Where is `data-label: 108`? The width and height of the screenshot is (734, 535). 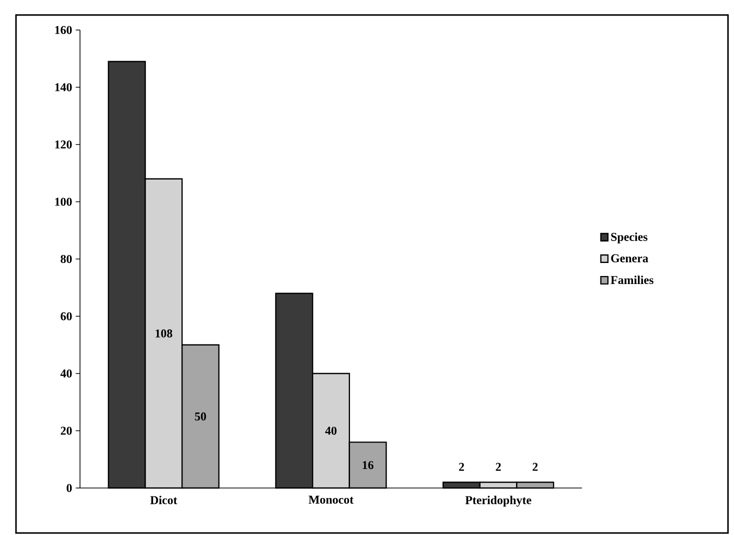
data-label: 108 is located at coordinates (164, 333).